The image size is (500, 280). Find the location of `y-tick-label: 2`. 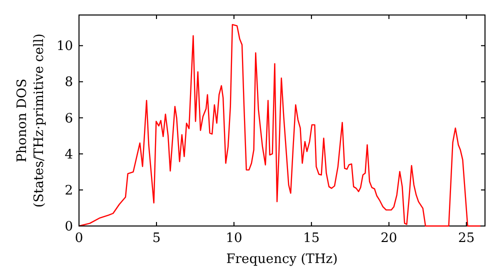

y-tick-label: 2 is located at coordinates (68, 190).